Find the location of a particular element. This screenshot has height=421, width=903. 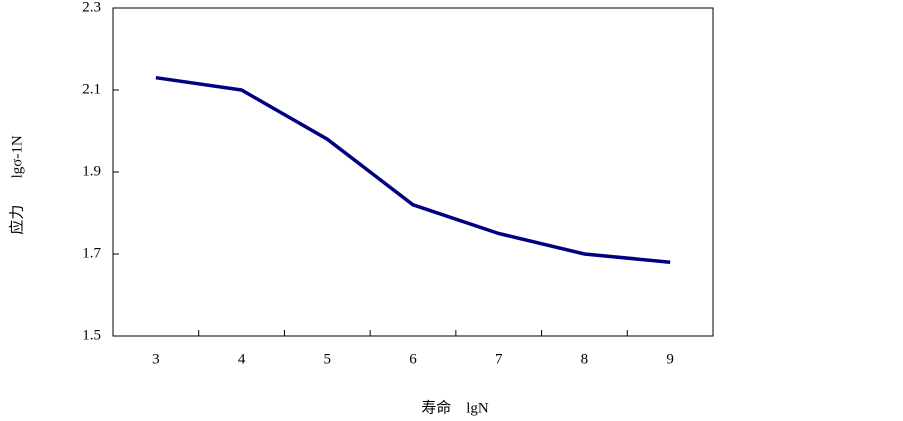

y-tick-label: 2.3 is located at coordinates (91, 7).